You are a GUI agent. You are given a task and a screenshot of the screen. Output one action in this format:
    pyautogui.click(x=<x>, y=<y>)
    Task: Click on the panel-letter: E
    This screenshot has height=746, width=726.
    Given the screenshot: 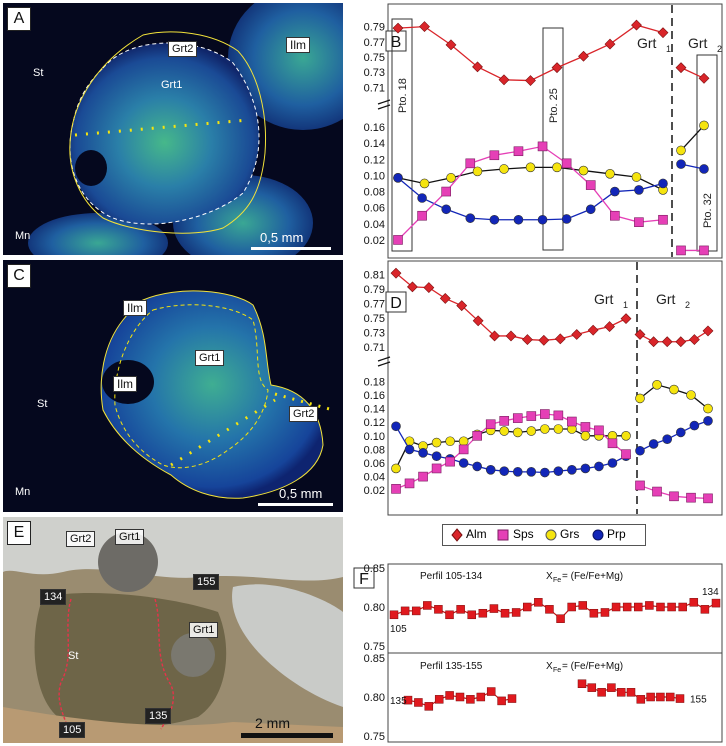 What is the action you would take?
    pyautogui.click(x=19, y=533)
    